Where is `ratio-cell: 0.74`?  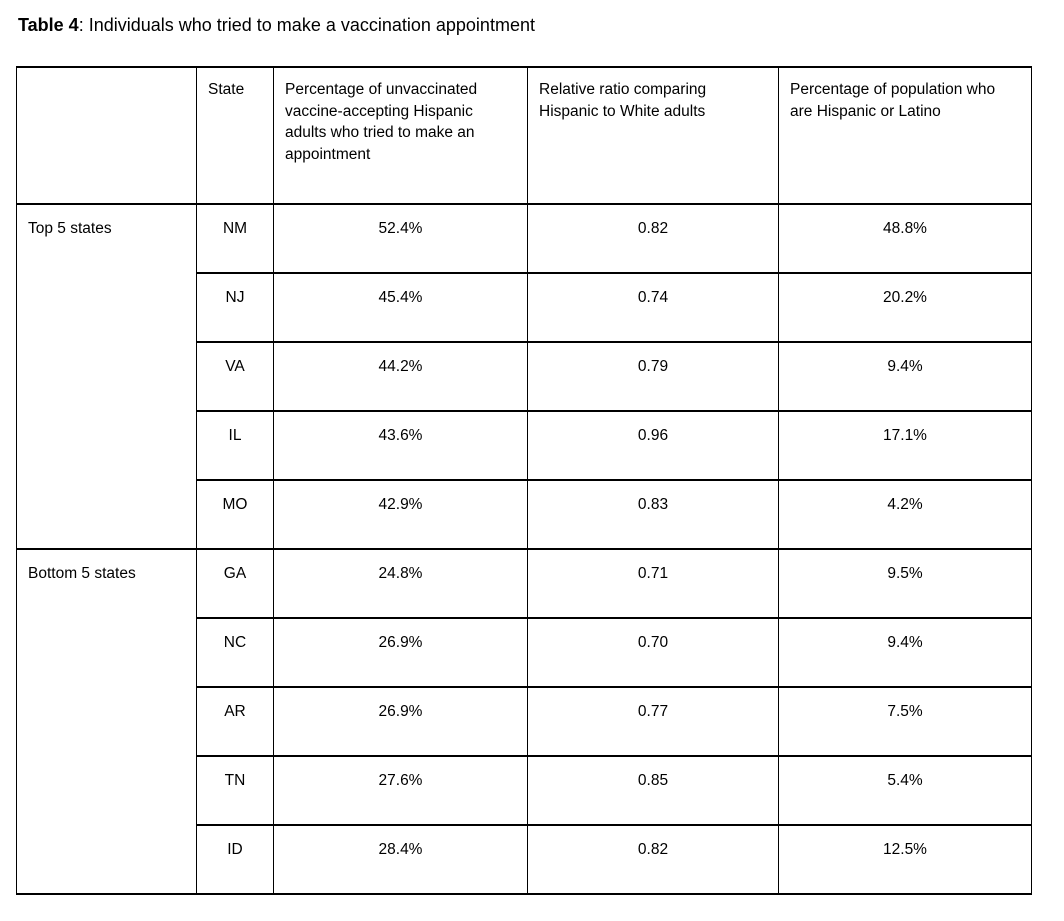 ratio-cell: 0.74 is located at coordinates (653, 307).